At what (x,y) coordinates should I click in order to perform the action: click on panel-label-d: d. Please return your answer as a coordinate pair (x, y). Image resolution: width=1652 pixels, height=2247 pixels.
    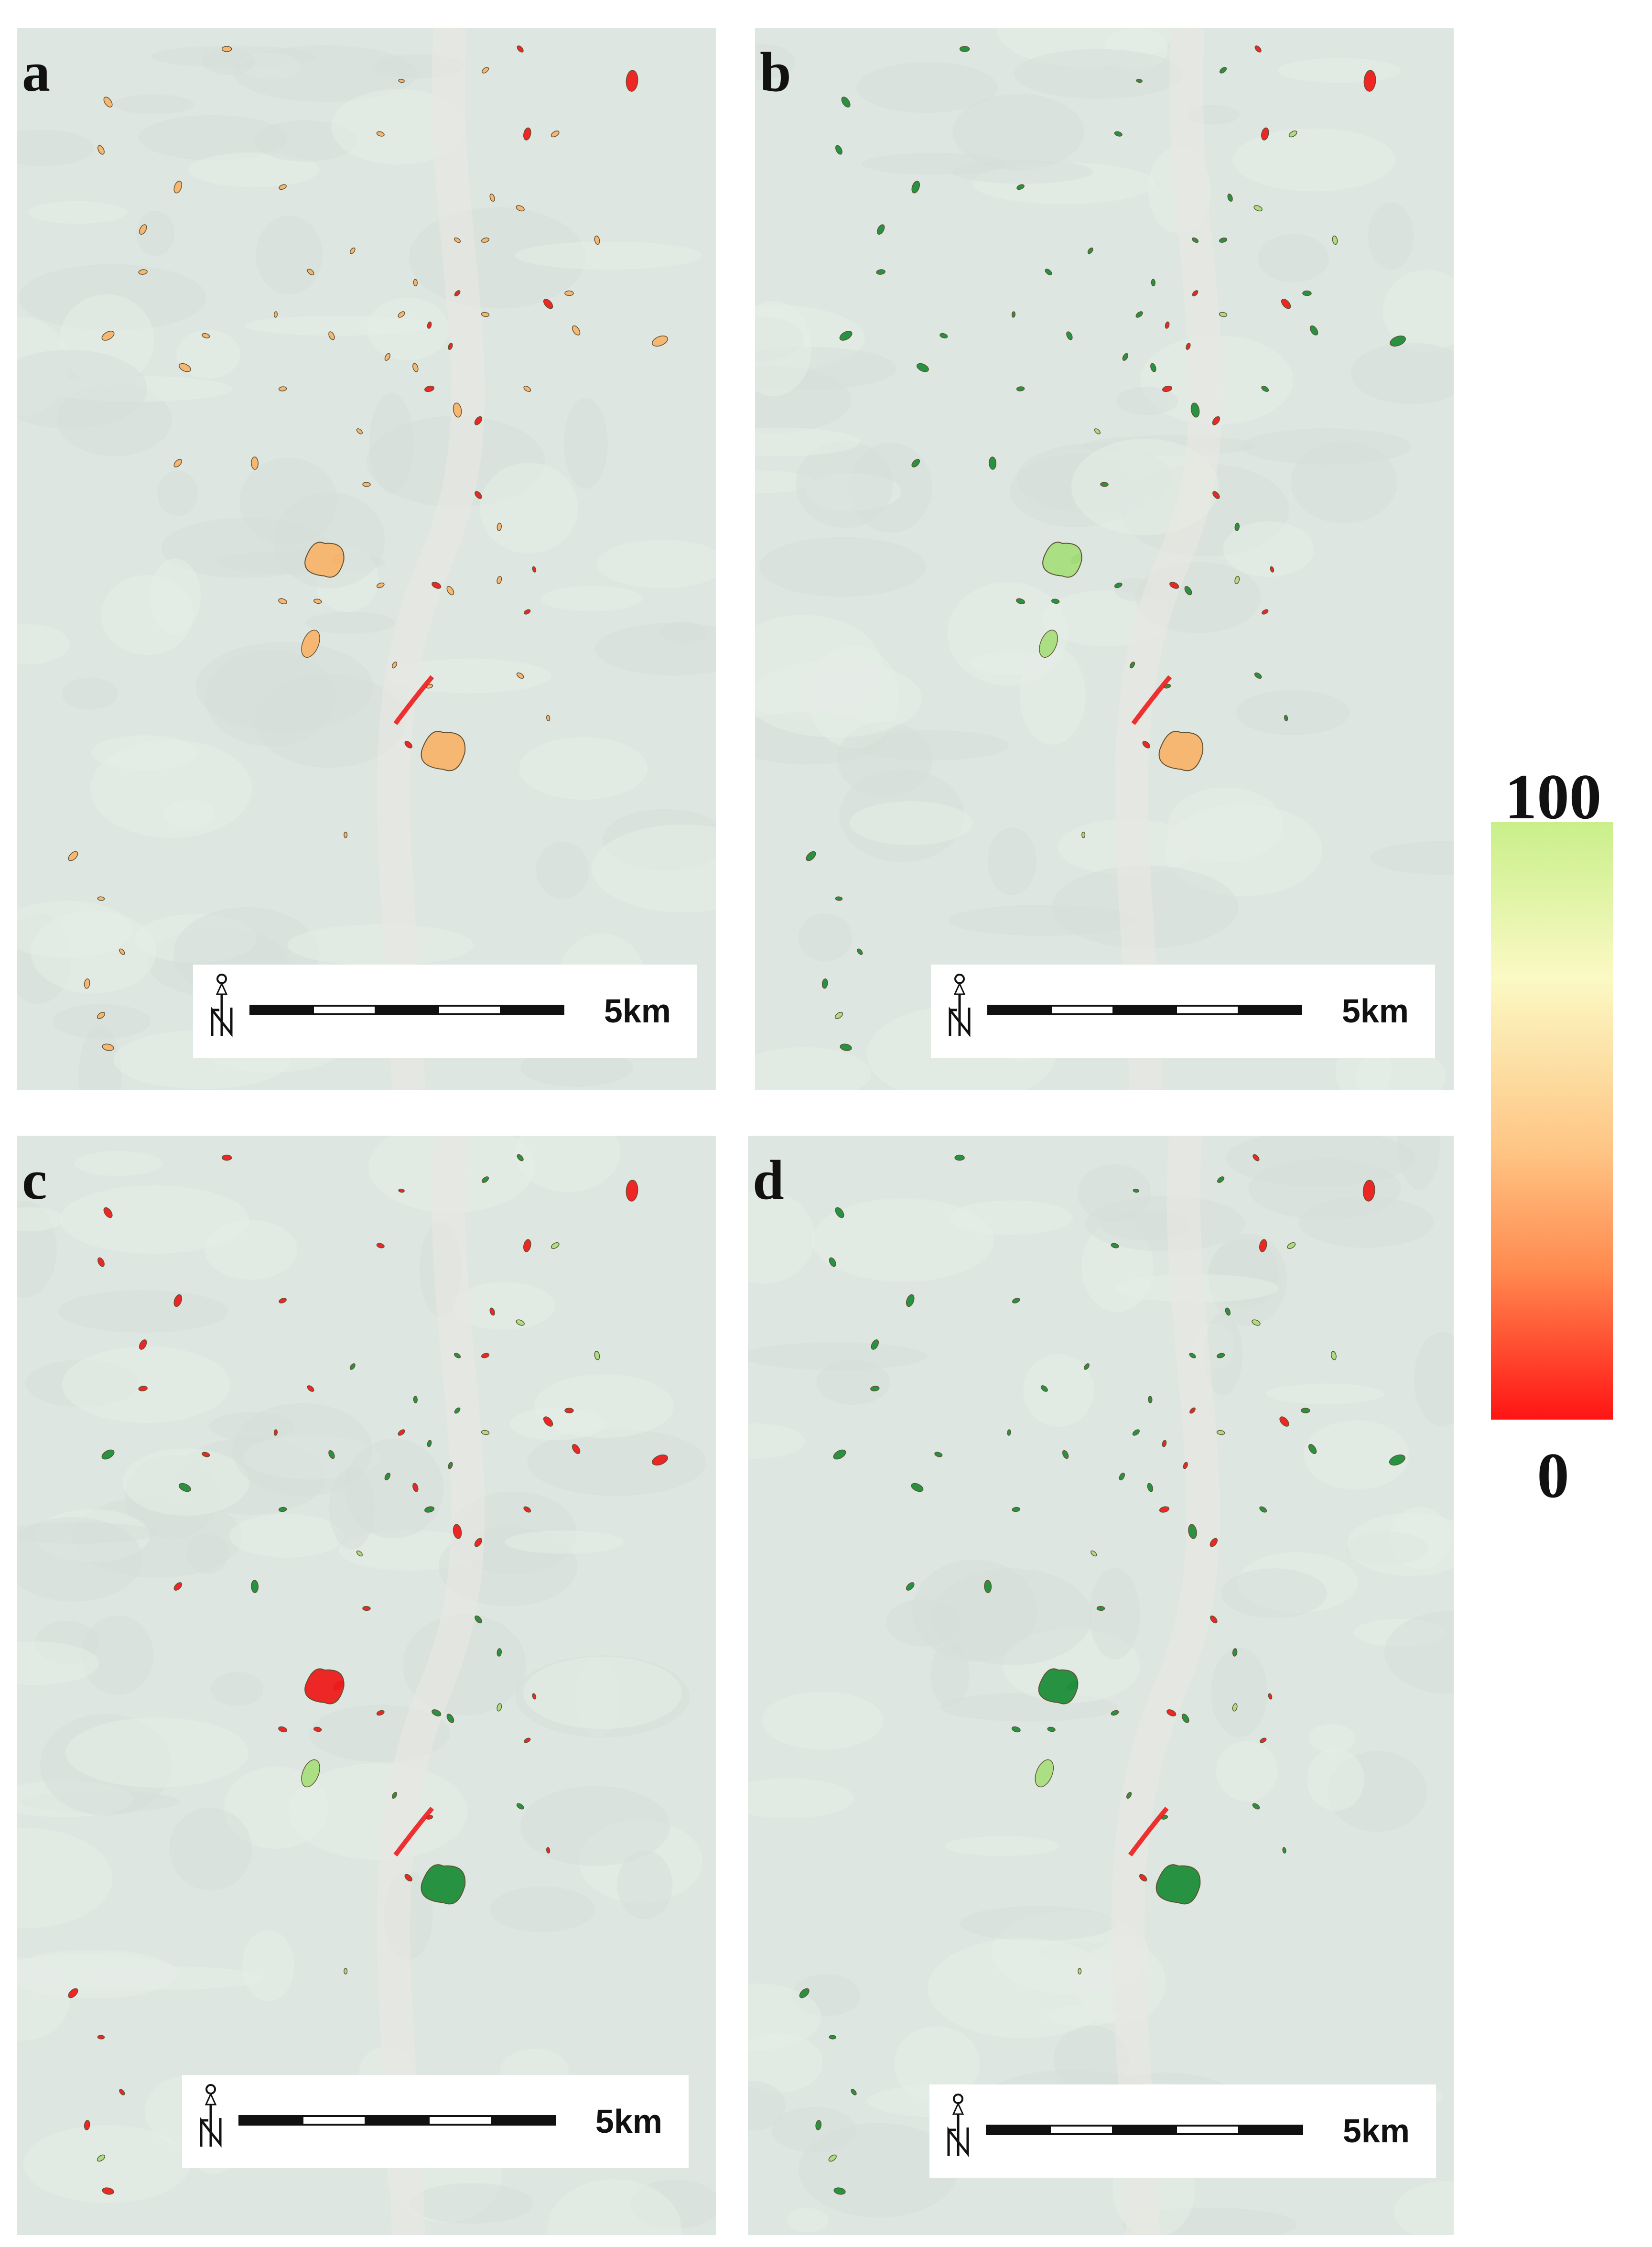
    Looking at the image, I should click on (769, 1180).